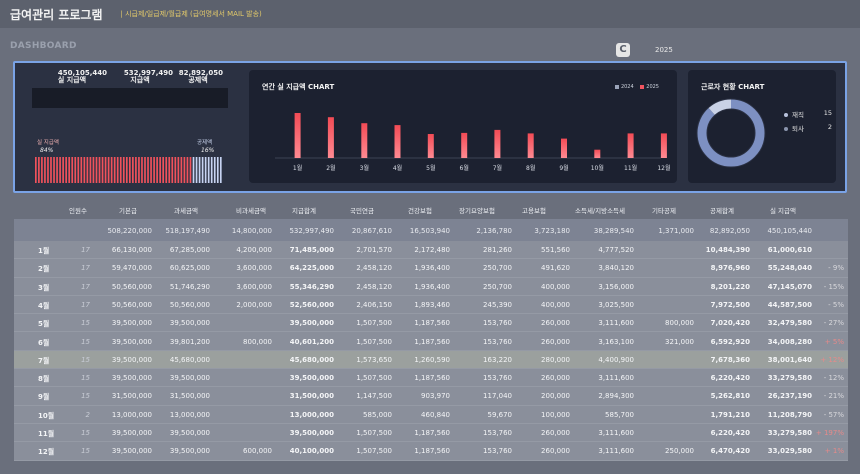  I want to click on cell-pay: 31,500,000, so click(311, 396).